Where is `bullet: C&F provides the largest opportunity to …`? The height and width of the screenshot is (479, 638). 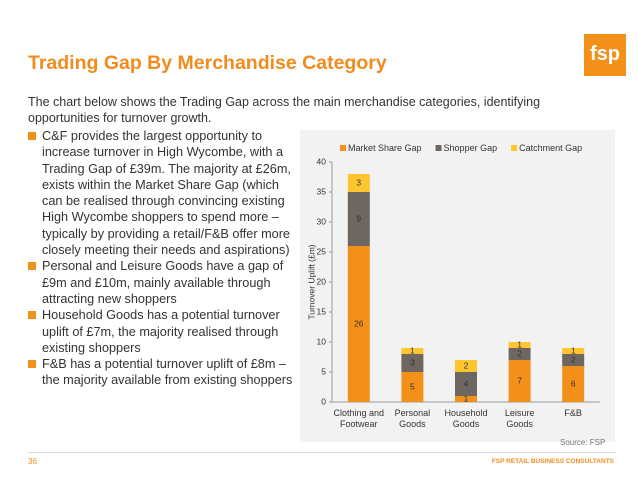
bullet: C&F provides the largest opportunity to … is located at coordinates (162, 193).